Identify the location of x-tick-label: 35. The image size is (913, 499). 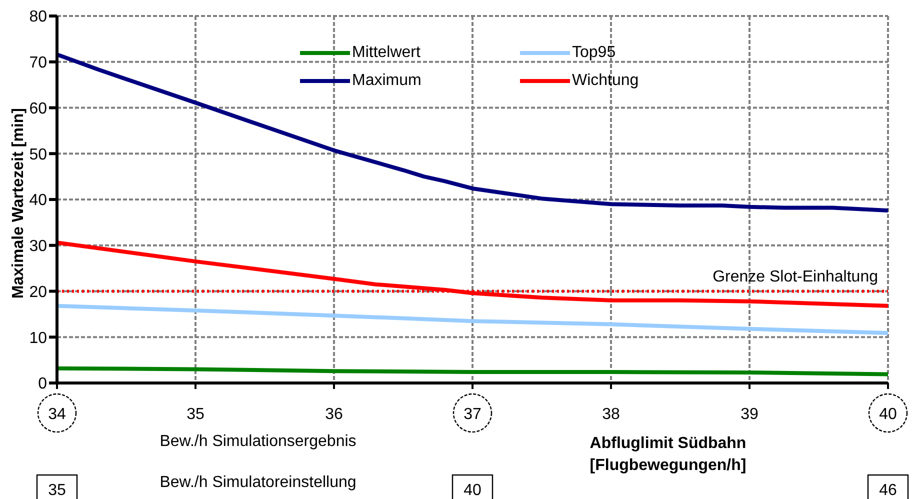
(195, 414).